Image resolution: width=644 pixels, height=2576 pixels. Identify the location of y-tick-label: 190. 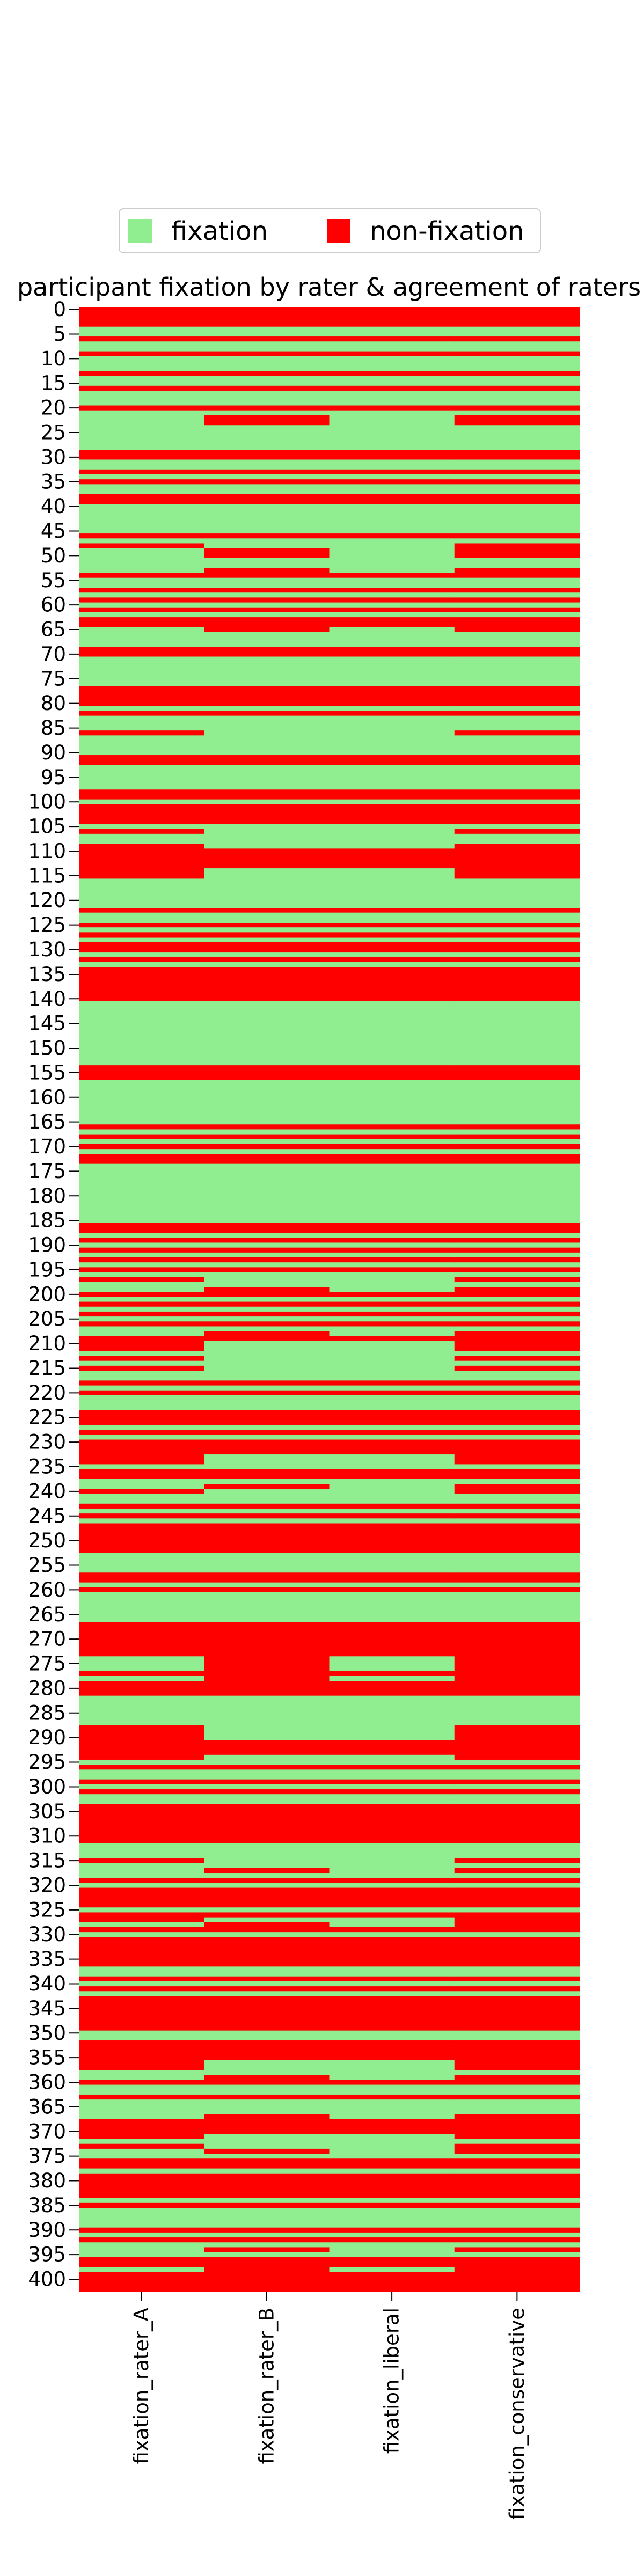
(47, 1245).